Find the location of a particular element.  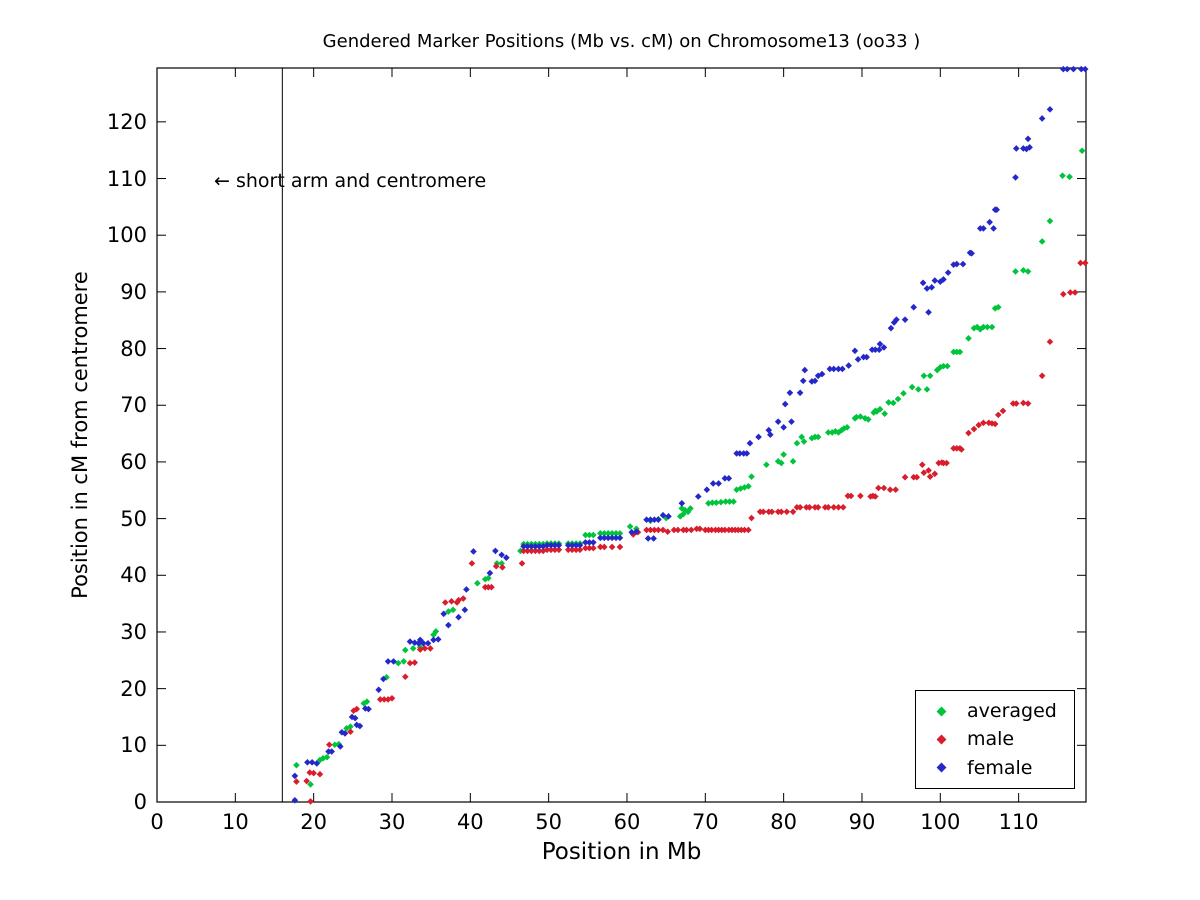

x-tick-label: 100 is located at coordinates (940, 822).